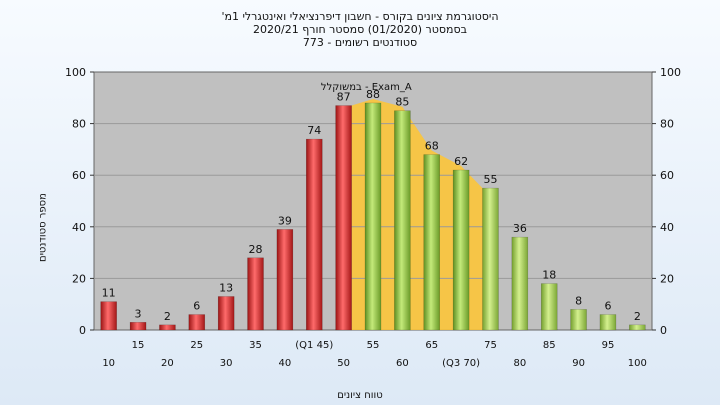 The width and height of the screenshot is (720, 405). Describe the element at coordinates (549, 345) in the screenshot. I see `x-tick-label: 85` at that location.